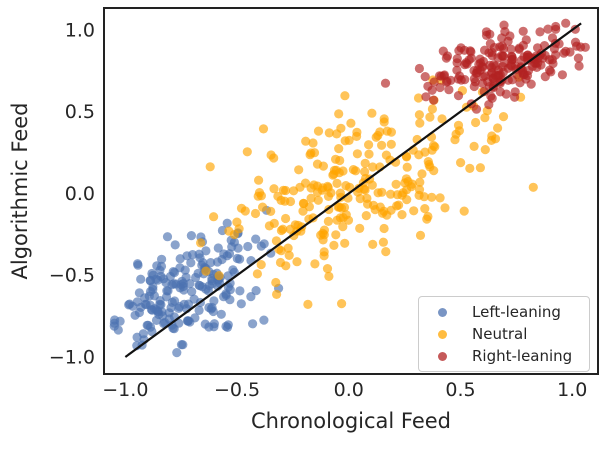  I want to click on legend-item-right-leaning: Right-leaning, so click(504, 356).